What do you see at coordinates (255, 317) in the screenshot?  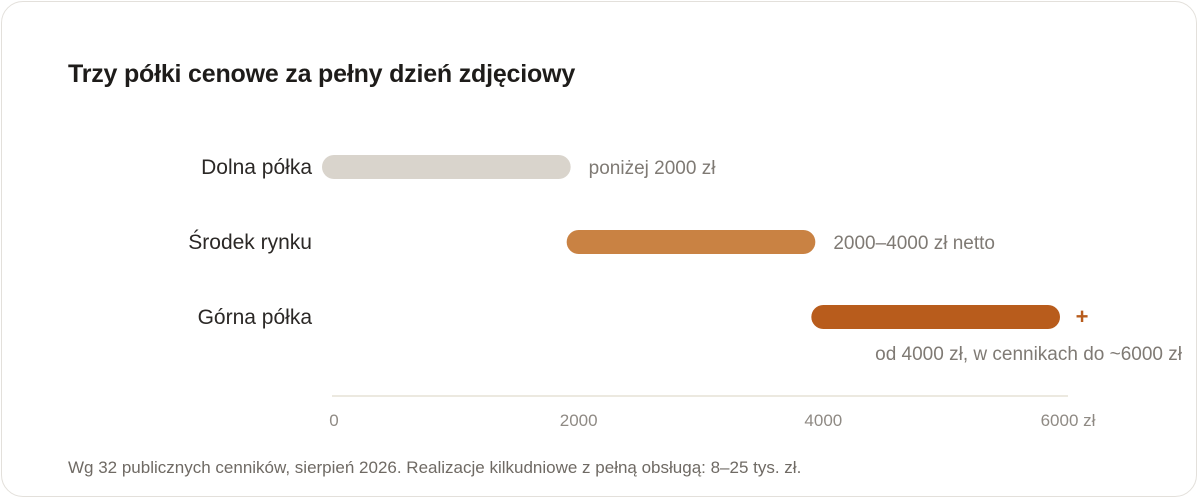 I see `category-label: Górna półka` at bounding box center [255, 317].